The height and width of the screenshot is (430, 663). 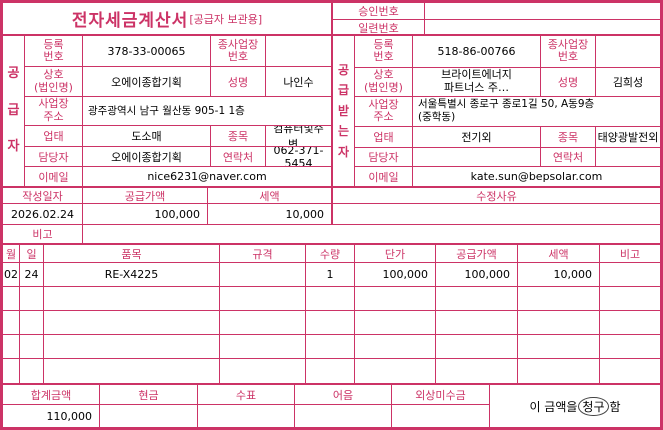 I want to click on supplier-phone-value: 062-371-5454, so click(x=298, y=157).